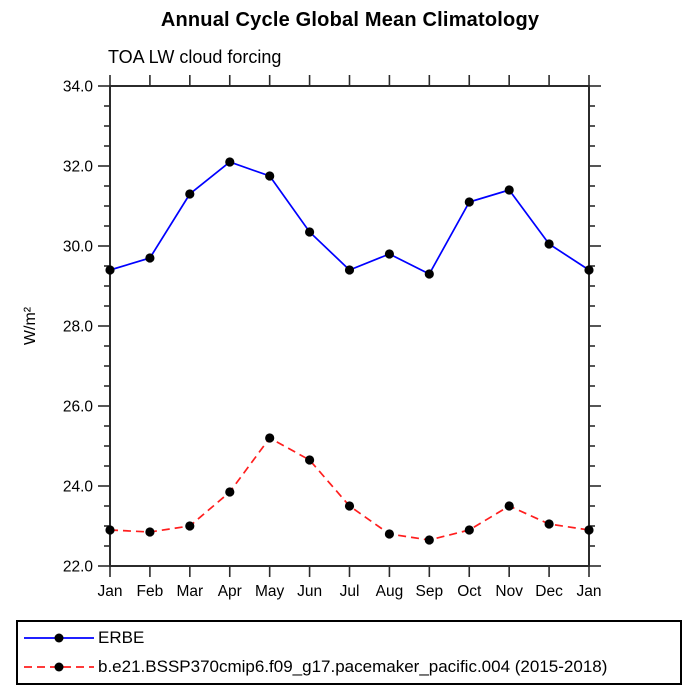 The width and height of the screenshot is (700, 700). What do you see at coordinates (78, 87) in the screenshot?
I see `svg-text: 34.0` at bounding box center [78, 87].